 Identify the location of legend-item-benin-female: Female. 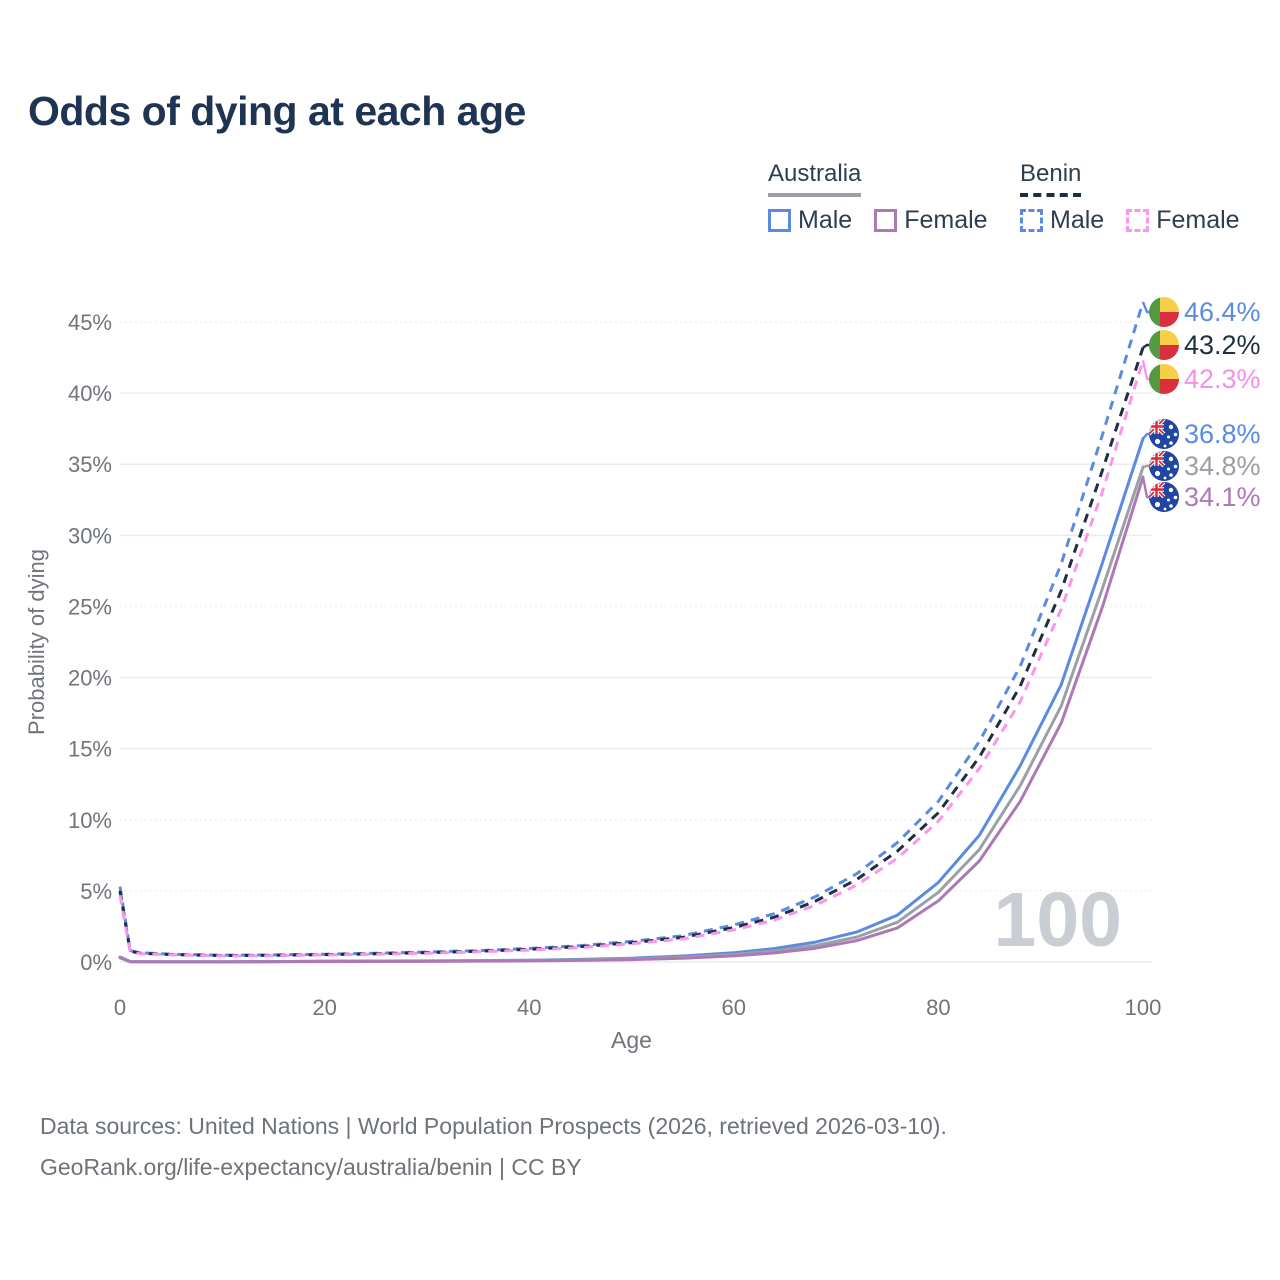
(1183, 220).